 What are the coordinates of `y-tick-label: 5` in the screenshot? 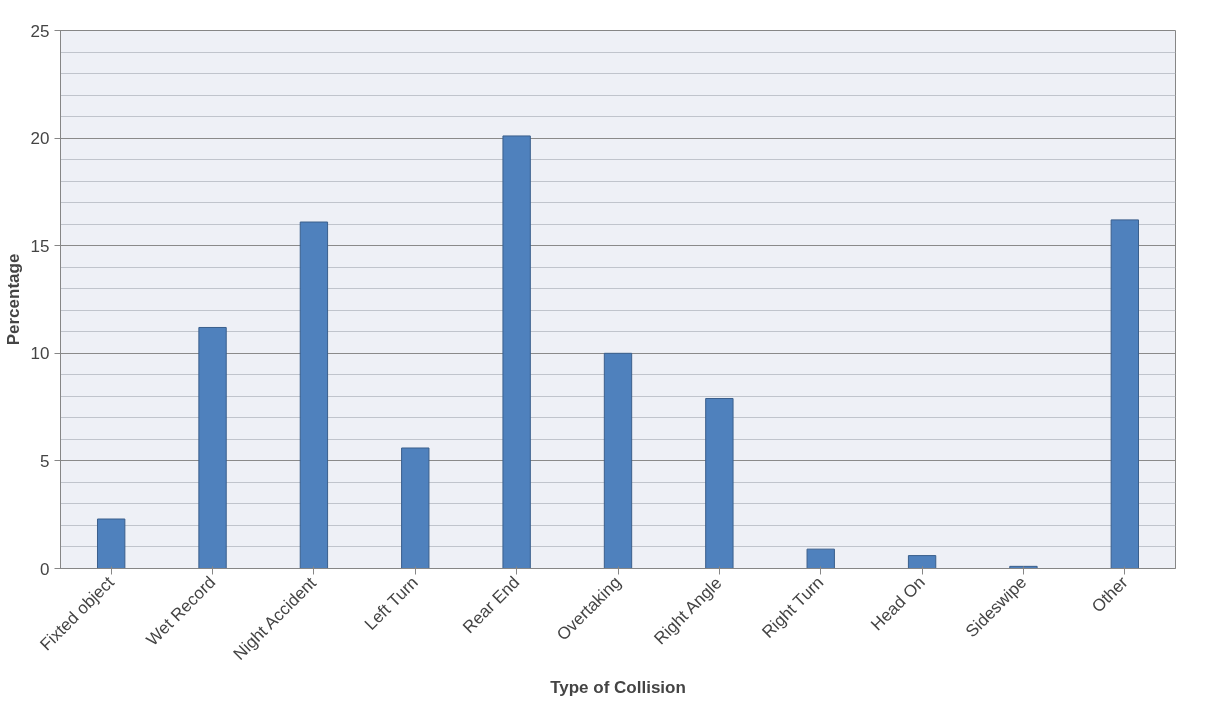 It's located at (45, 461).